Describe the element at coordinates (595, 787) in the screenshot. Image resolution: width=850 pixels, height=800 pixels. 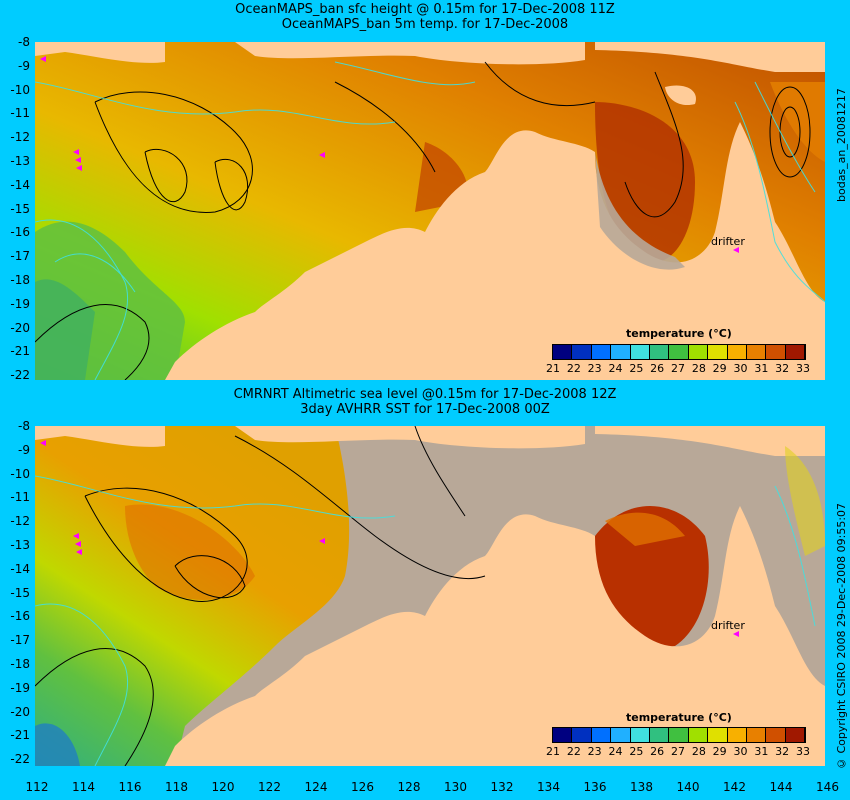
I see `x-tick: 136` at that location.